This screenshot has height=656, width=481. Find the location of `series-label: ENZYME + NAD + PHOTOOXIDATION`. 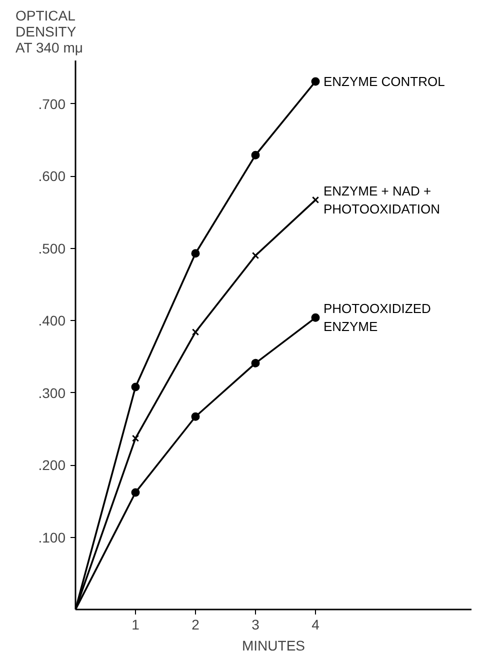

series-label: ENZYME + NAD + PHOTOOXIDATION is located at coordinates (382, 199).